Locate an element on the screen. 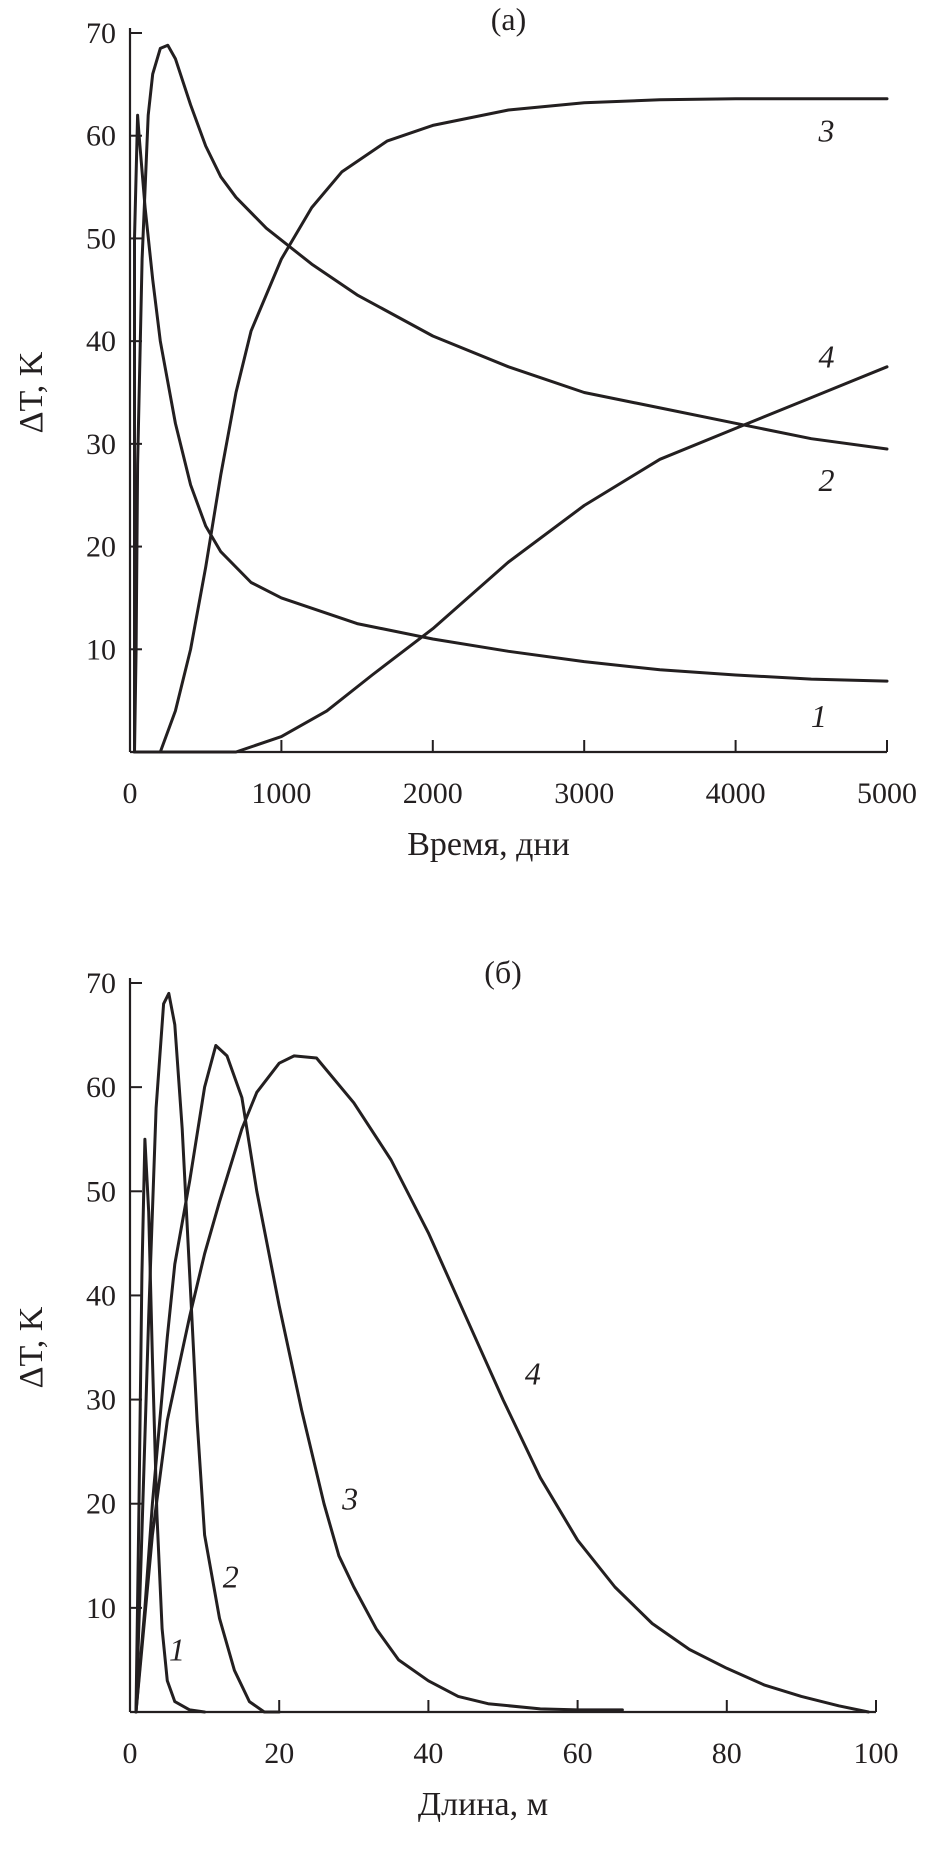  x-tick-label: 80 is located at coordinates (727, 1753).